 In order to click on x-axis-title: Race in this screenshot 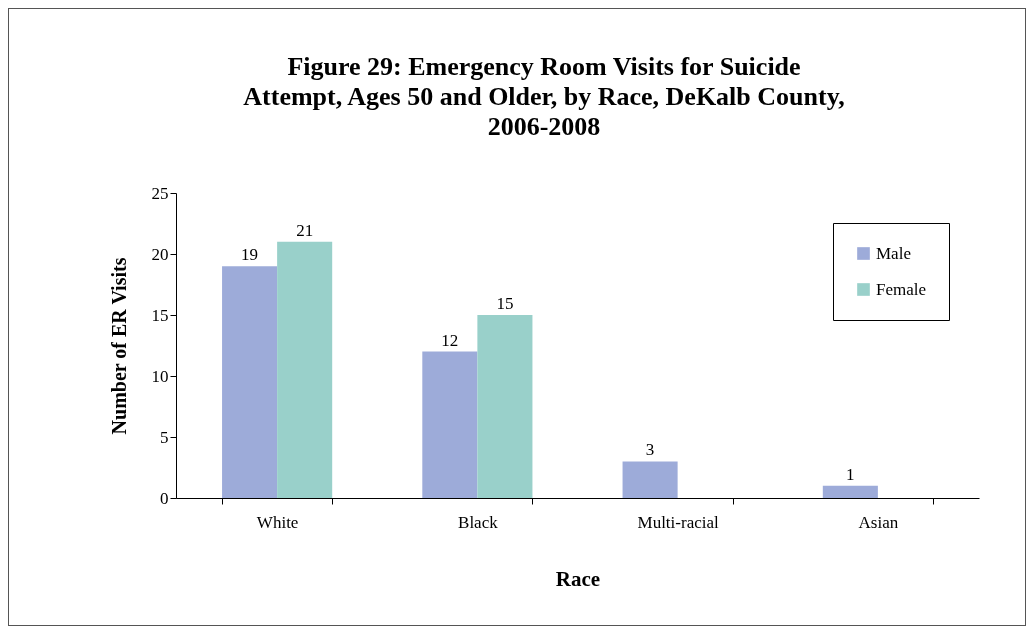, I will do `click(578, 578)`.